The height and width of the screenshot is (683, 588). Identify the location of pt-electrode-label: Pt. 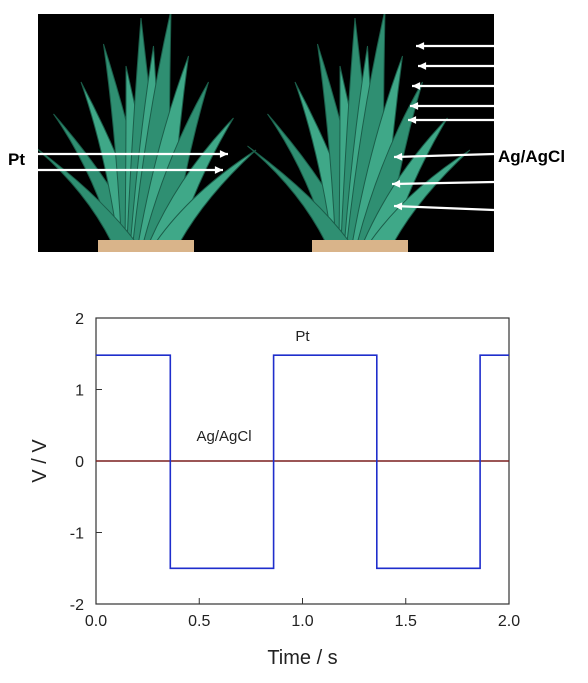
(16, 159).